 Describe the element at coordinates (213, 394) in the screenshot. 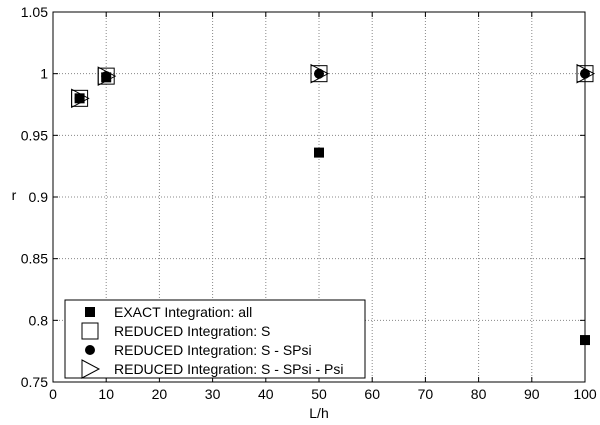

I see `x-tick-label: 30` at that location.